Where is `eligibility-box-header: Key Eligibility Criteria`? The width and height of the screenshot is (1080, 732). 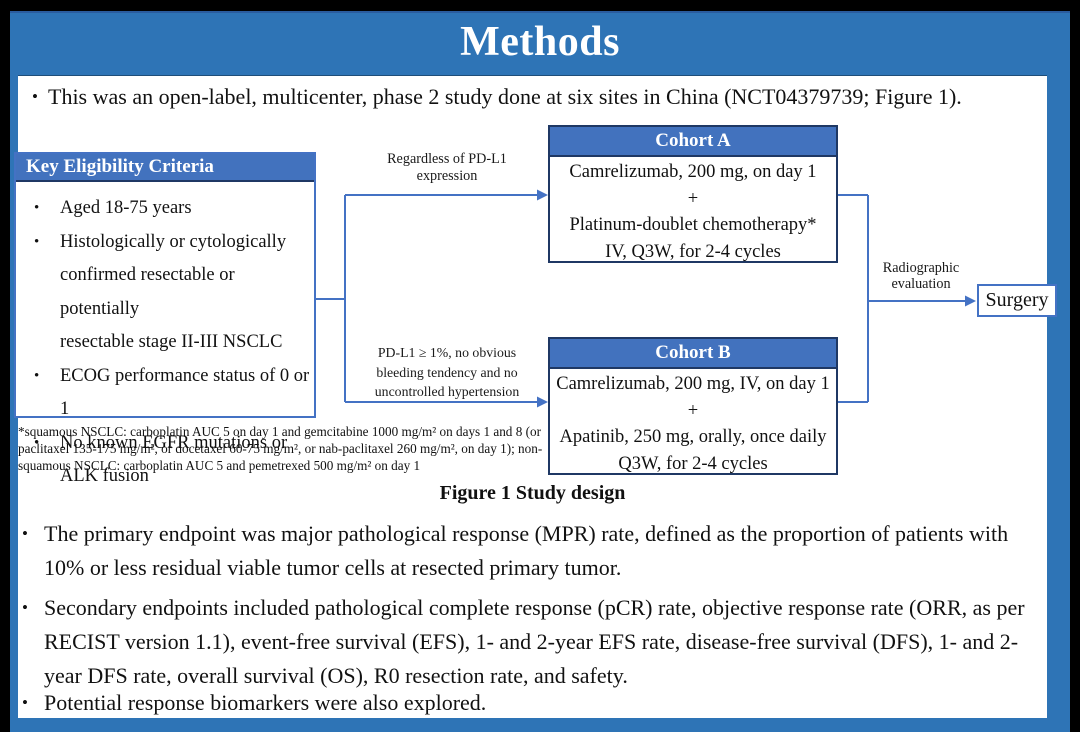
eligibility-box-header: Key Eligibility Criteria is located at coordinates (165, 168).